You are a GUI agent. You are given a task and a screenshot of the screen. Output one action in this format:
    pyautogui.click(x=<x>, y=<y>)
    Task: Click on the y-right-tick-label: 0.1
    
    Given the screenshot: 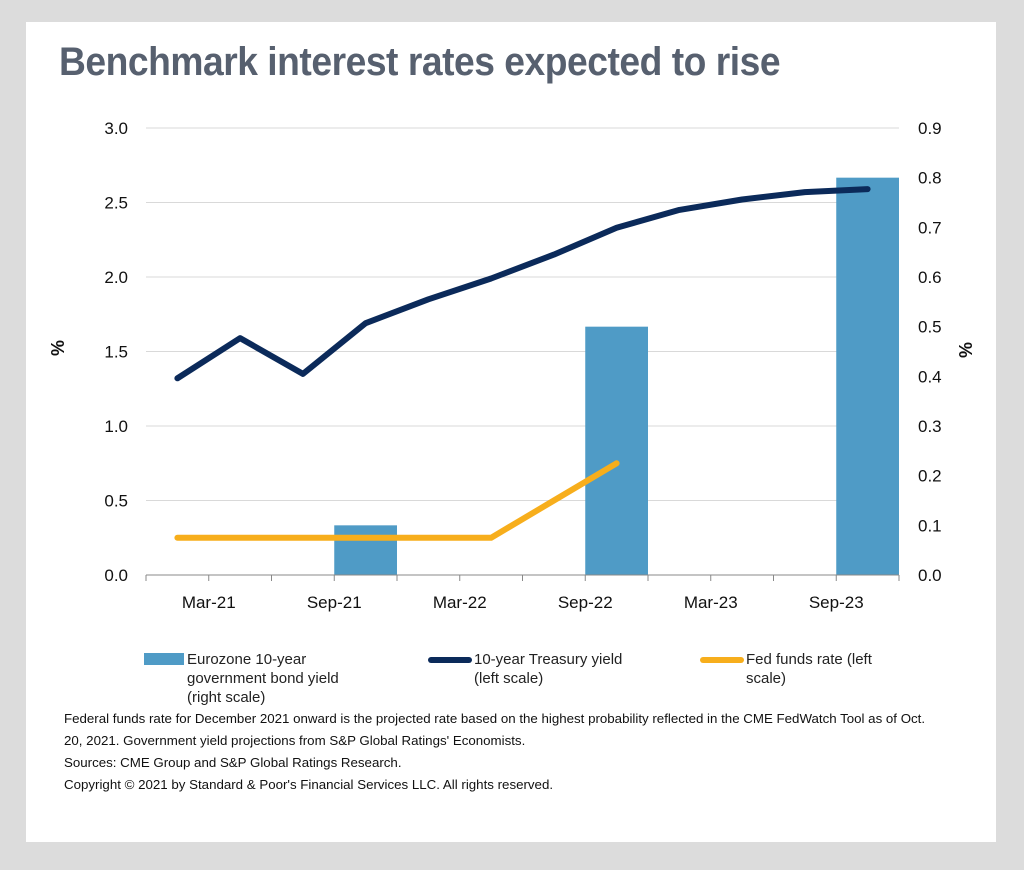 What is the action you would take?
    pyautogui.click(x=930, y=525)
    